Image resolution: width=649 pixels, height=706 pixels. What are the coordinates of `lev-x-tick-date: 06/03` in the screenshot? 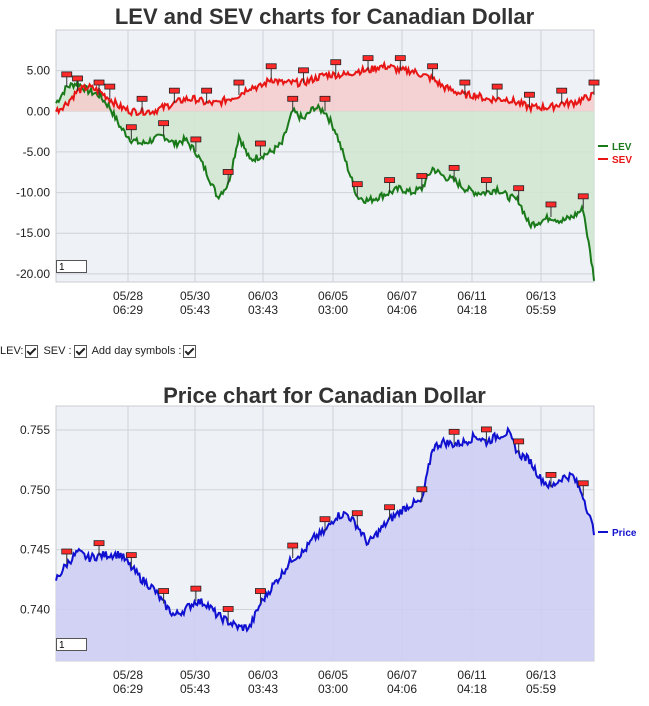 It's located at (263, 296).